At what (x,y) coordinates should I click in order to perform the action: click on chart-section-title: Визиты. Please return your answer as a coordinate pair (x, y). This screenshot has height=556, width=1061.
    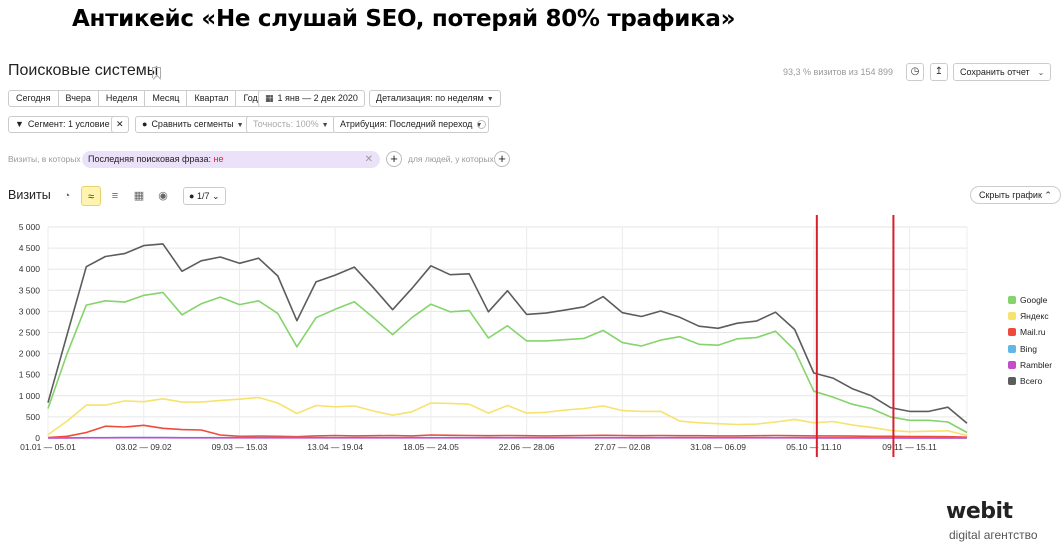
    Looking at the image, I should click on (29, 195).